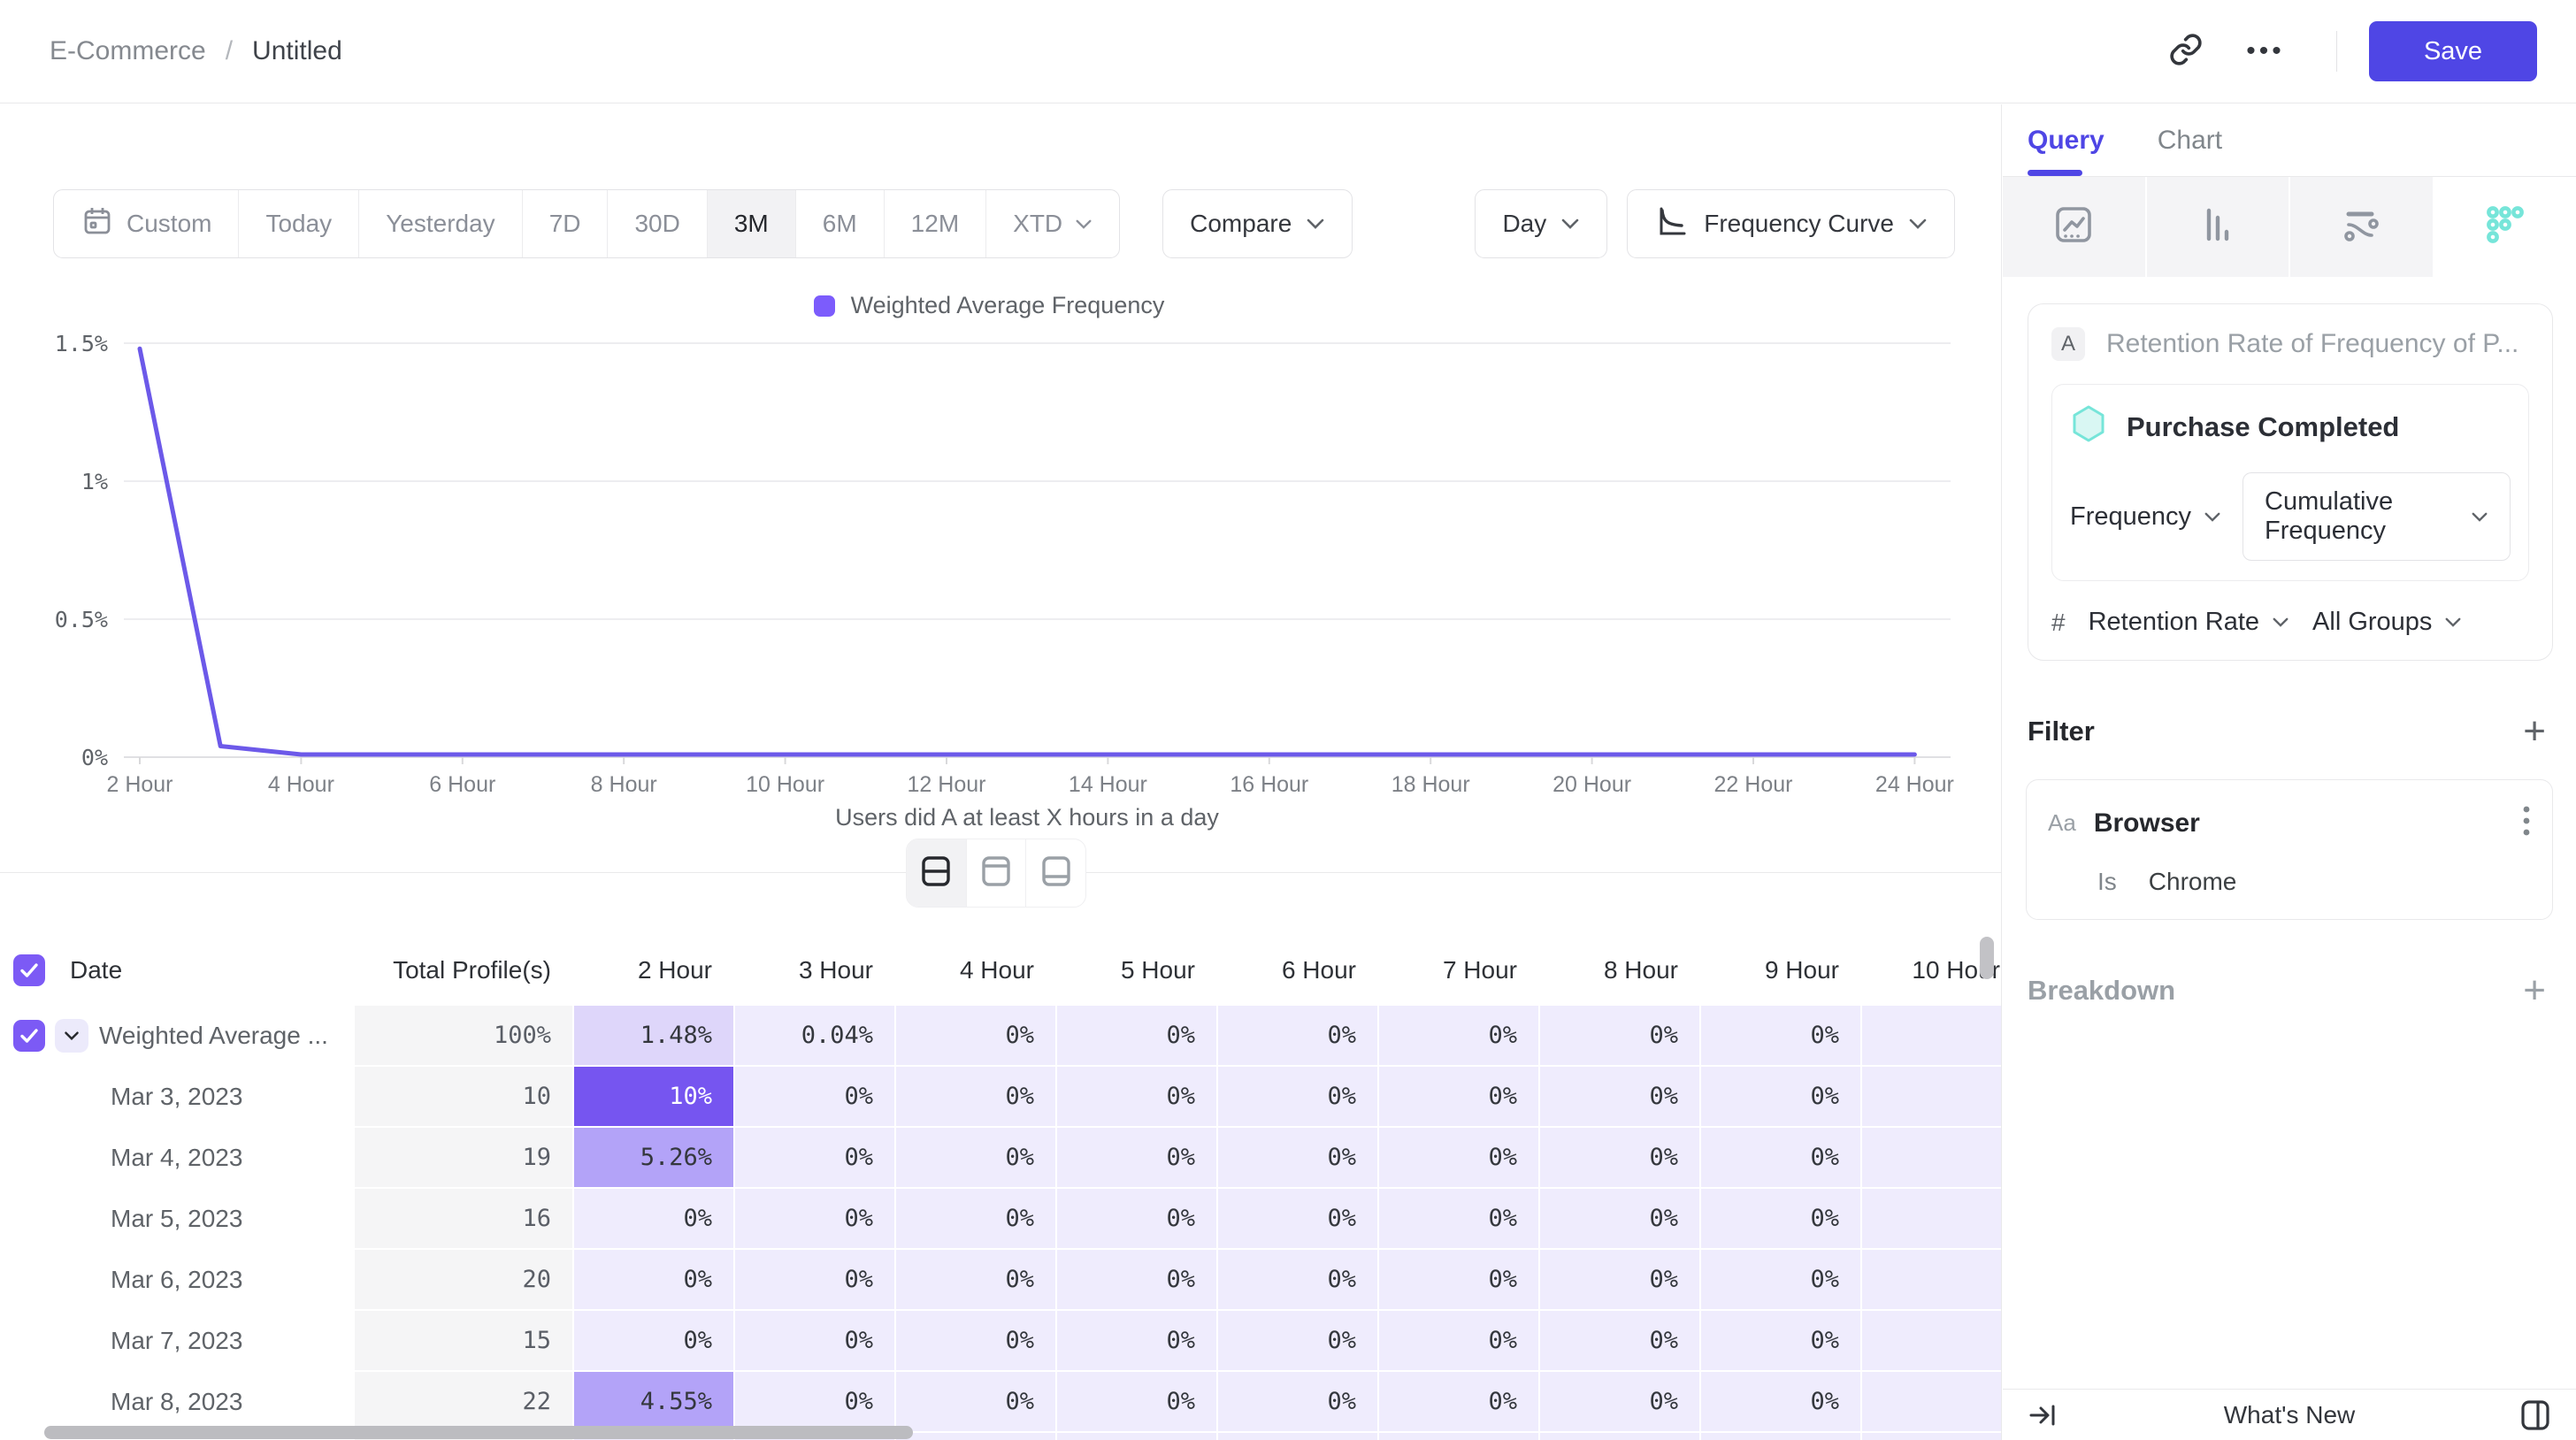  What do you see at coordinates (2218, 227) in the screenshot?
I see `report-type-funnels` at bounding box center [2218, 227].